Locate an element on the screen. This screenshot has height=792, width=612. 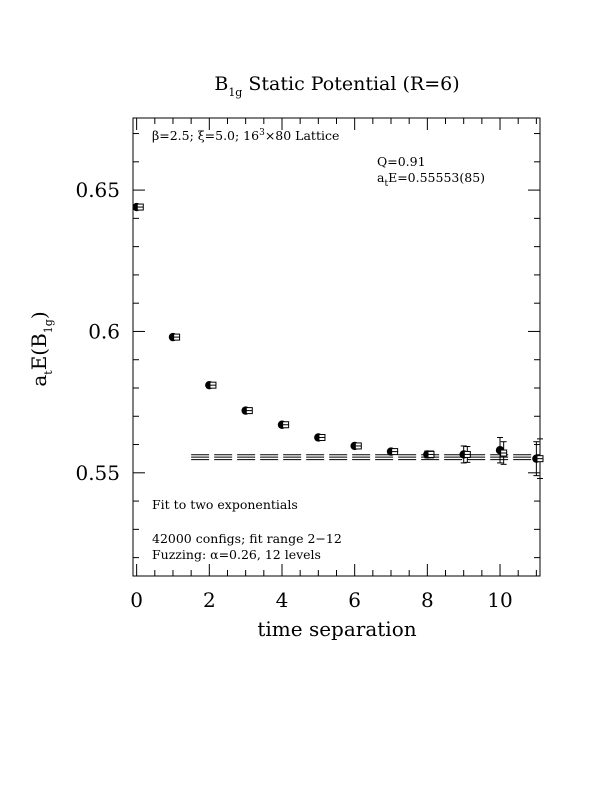
x-tick-label: 2 is located at coordinates (209, 600).